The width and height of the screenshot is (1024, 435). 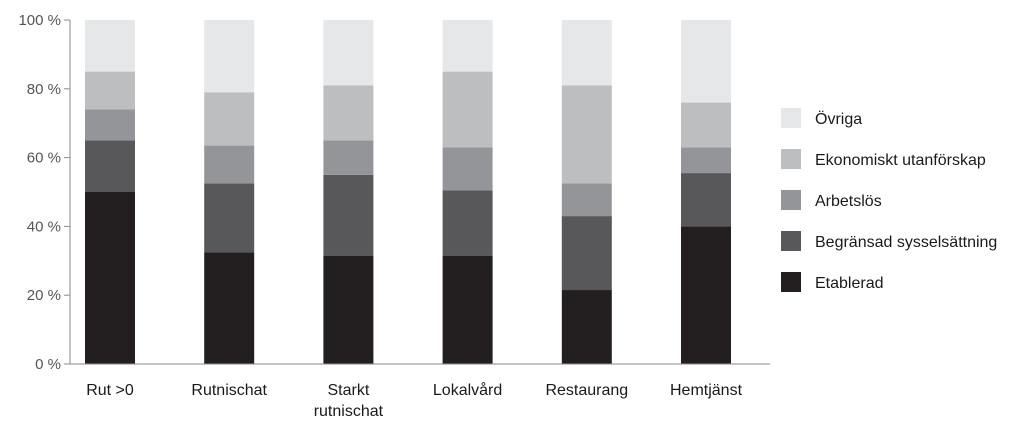 I want to click on x-category-label: Hemtjänst, so click(x=706, y=390).